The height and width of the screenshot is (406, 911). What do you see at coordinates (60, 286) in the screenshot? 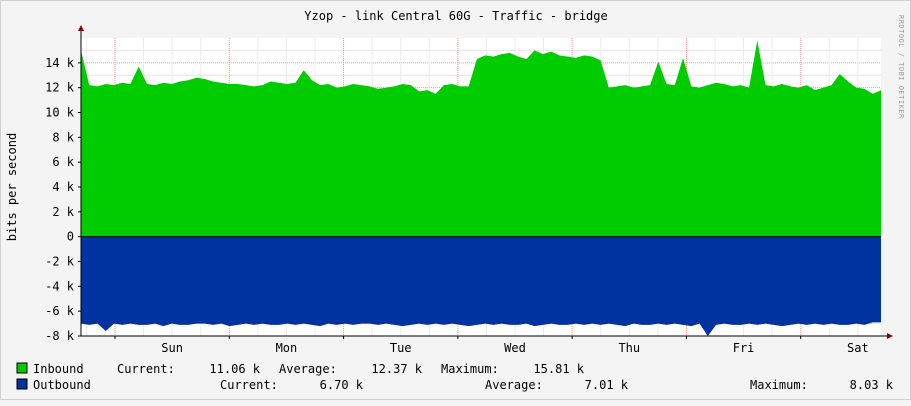
I see `y-tick-label: -4 k` at bounding box center [60, 286].